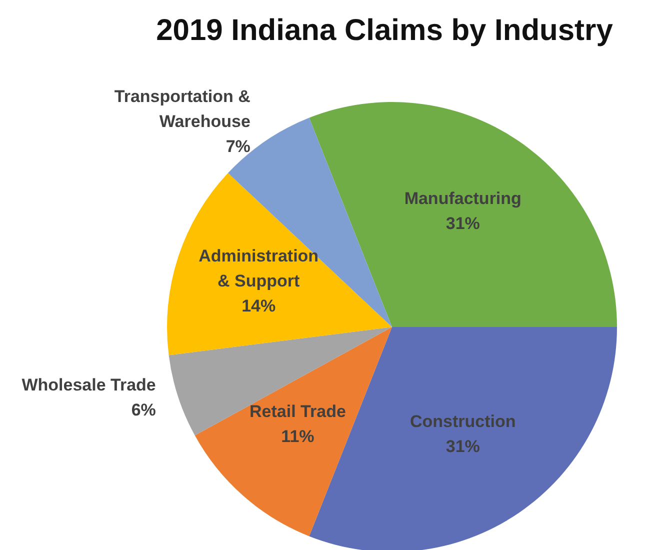  Describe the element at coordinates (143, 410) in the screenshot. I see `data-label: 6%` at that location.